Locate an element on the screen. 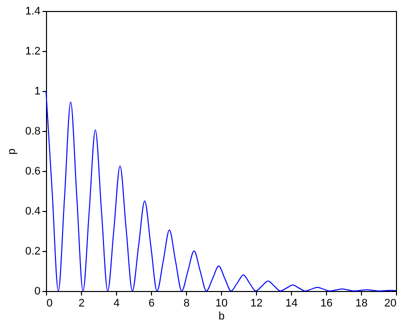 This screenshot has width=415, height=325. y-tick-label: 0.4 is located at coordinates (32, 212).